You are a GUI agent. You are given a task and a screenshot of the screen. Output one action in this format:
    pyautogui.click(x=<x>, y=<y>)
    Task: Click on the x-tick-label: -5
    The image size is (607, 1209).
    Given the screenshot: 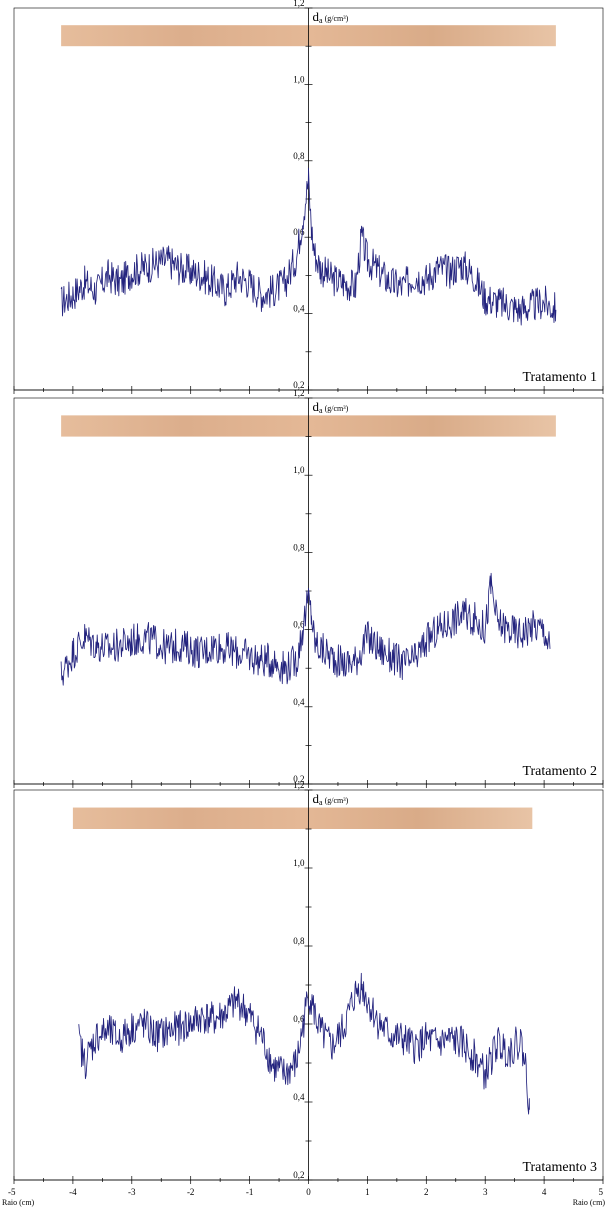 What is the action you would take?
    pyautogui.click(x=12, y=1192)
    